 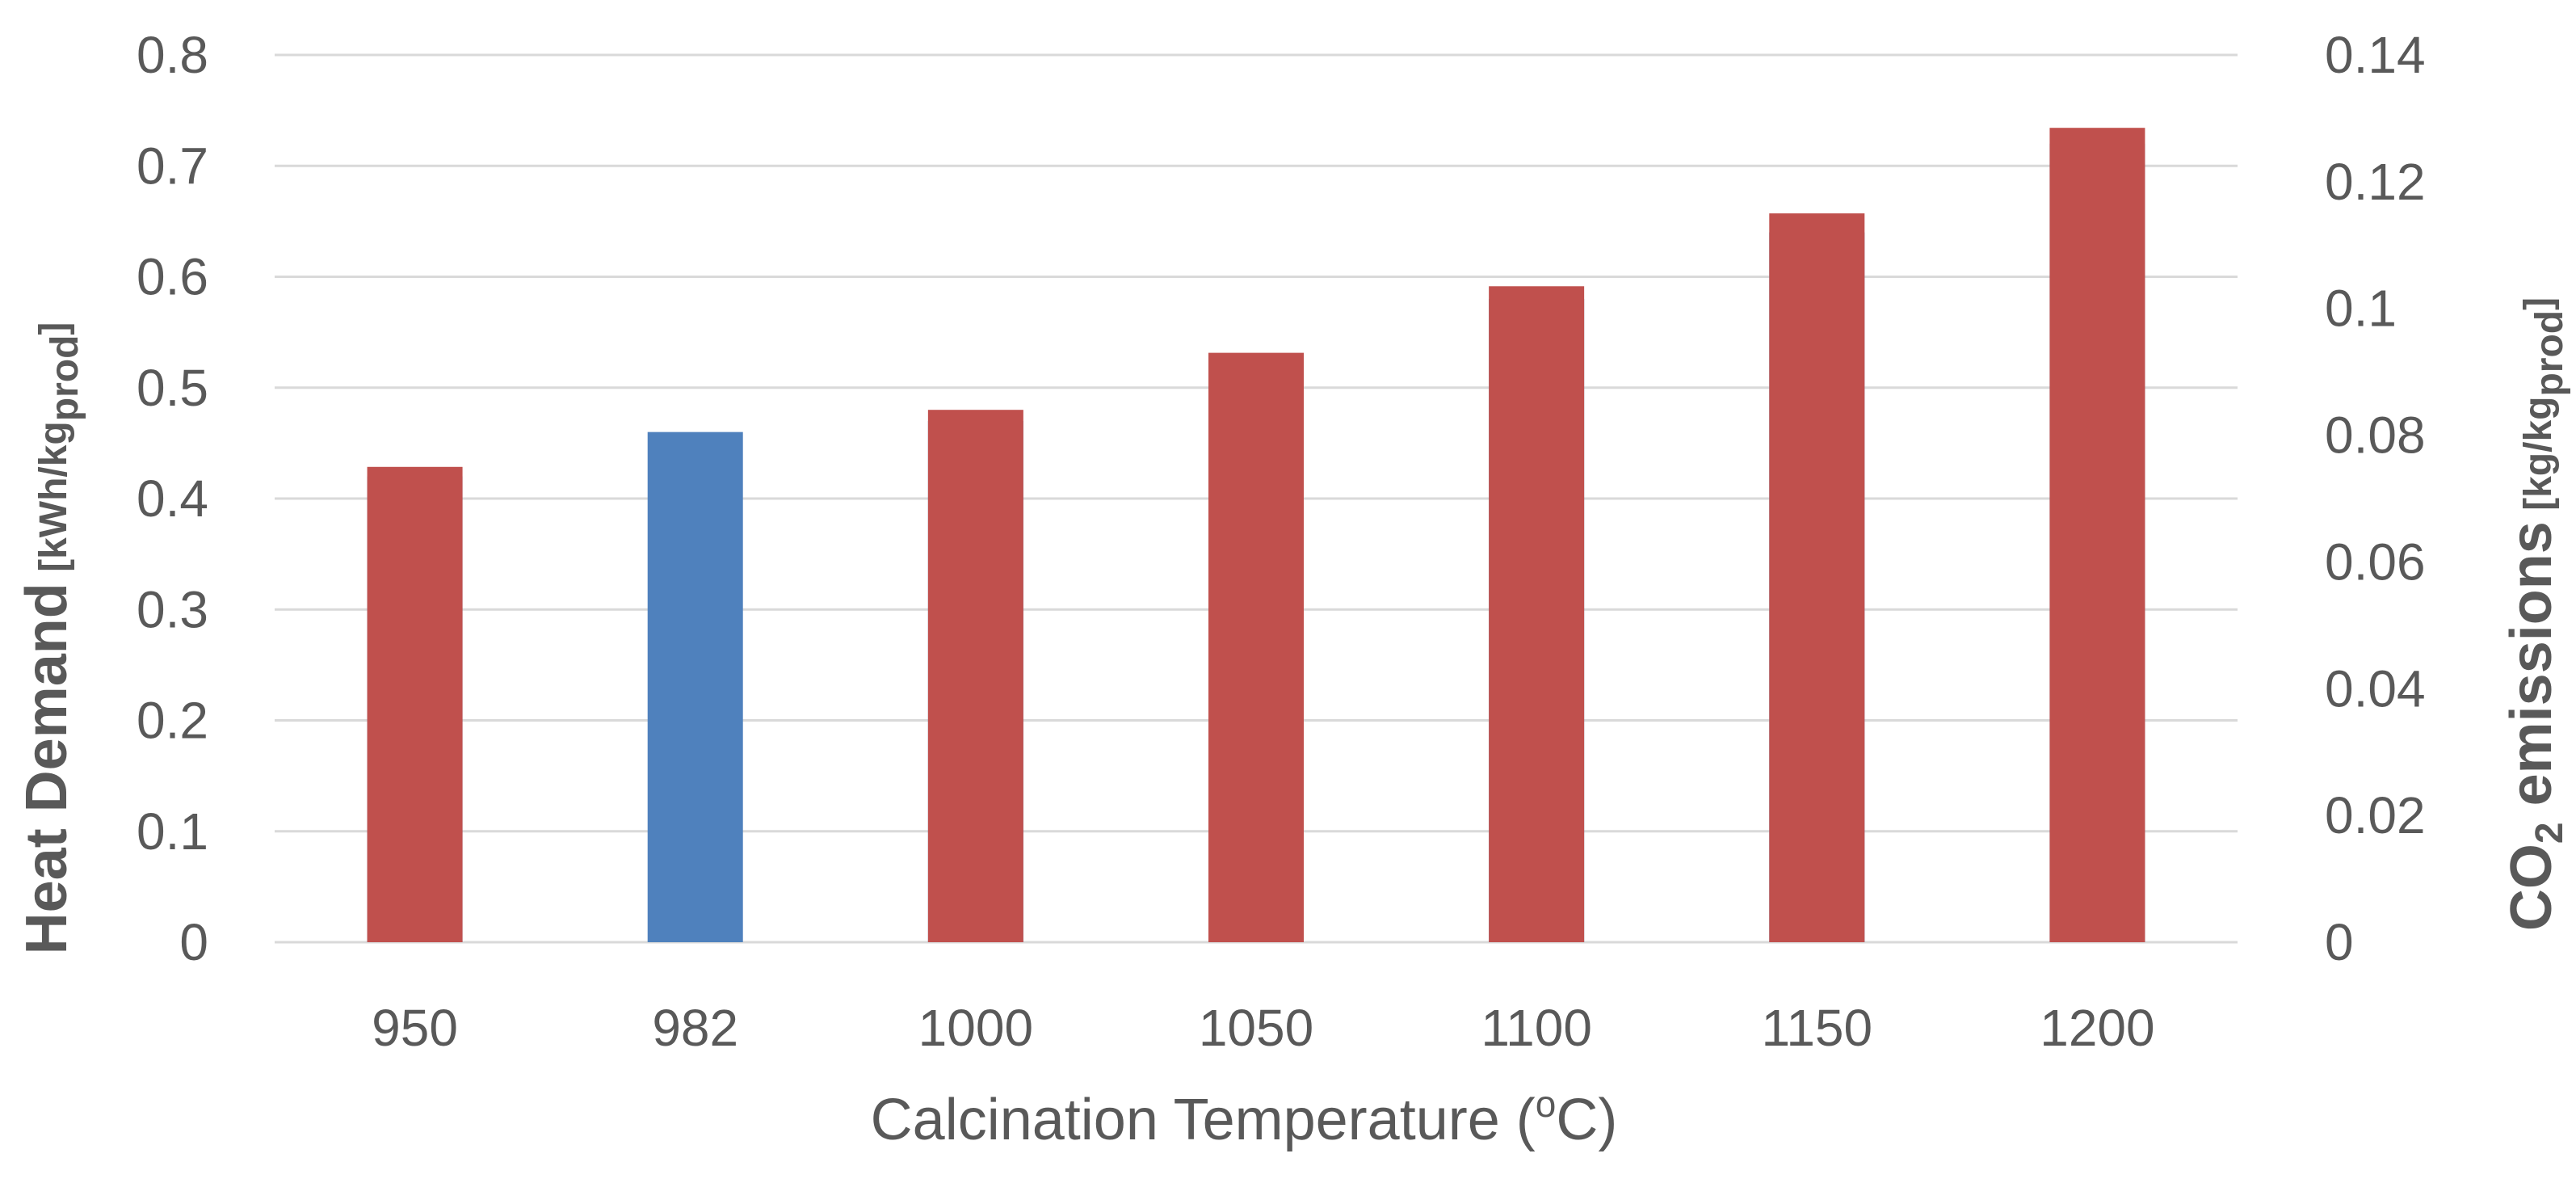 What do you see at coordinates (2535, 614) in the screenshot?
I see `right-axis-title: CO2 emissions [kg/kgprod]` at bounding box center [2535, 614].